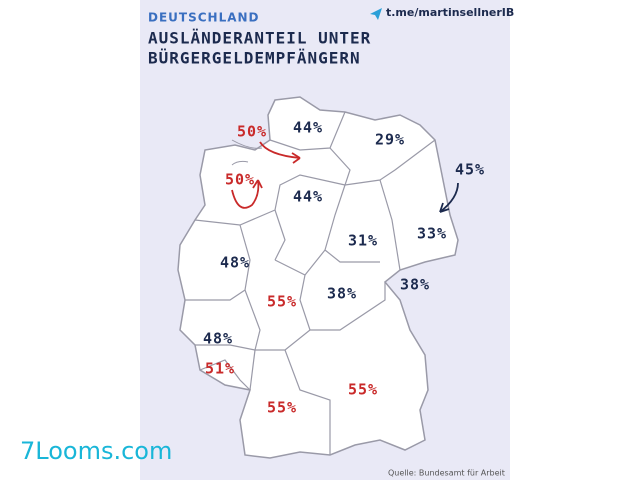  Describe the element at coordinates (432, 234) in the screenshot. I see `region-share: 33%` at that location.